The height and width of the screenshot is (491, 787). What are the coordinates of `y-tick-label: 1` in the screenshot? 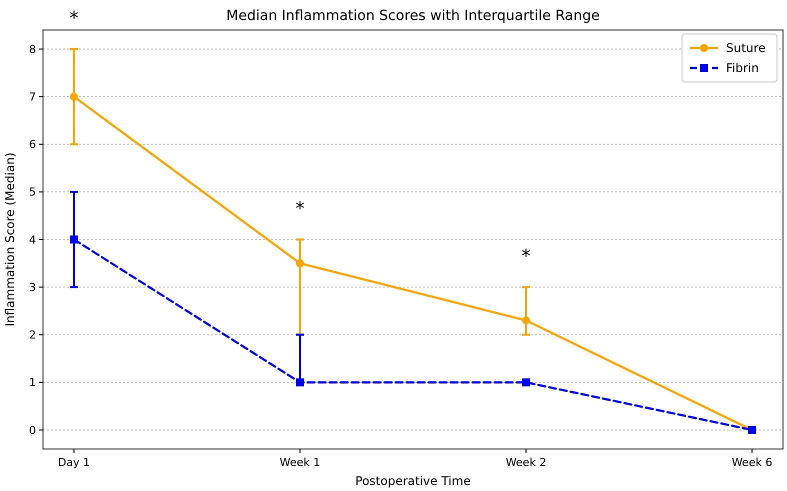 It's located at (32, 383).